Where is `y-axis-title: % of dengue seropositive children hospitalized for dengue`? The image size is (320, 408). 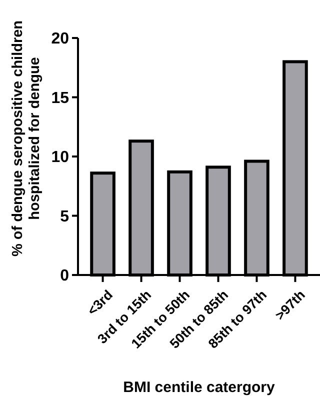
y-axis-title: % of dengue seropositive children hospitalized for dengue is located at coordinates (26, 138).